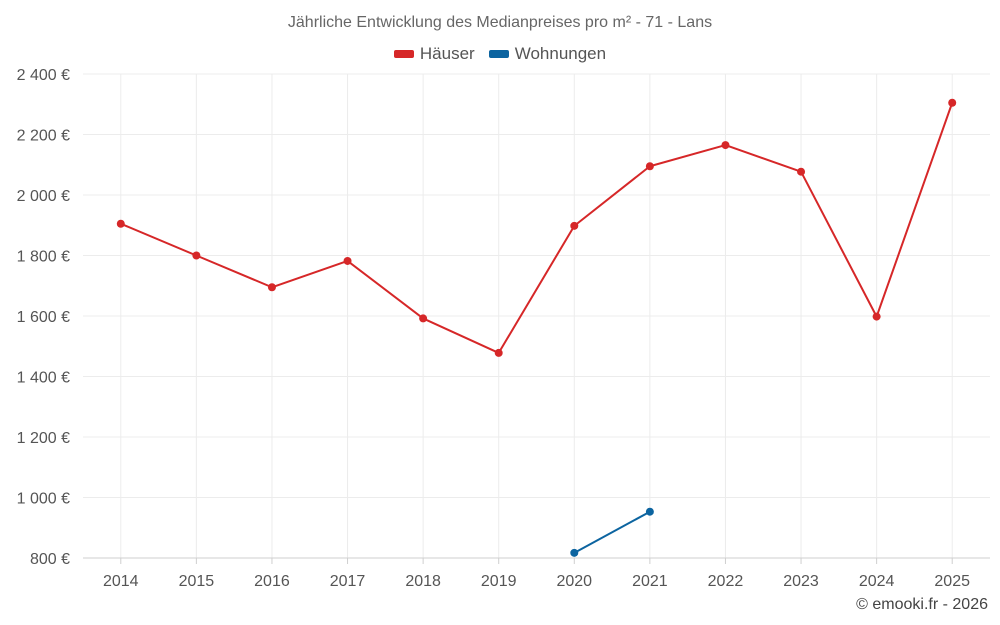 Image resolution: width=1000 pixels, height=625 pixels. I want to click on legend-item-apartments: Wohnungen, so click(547, 54).